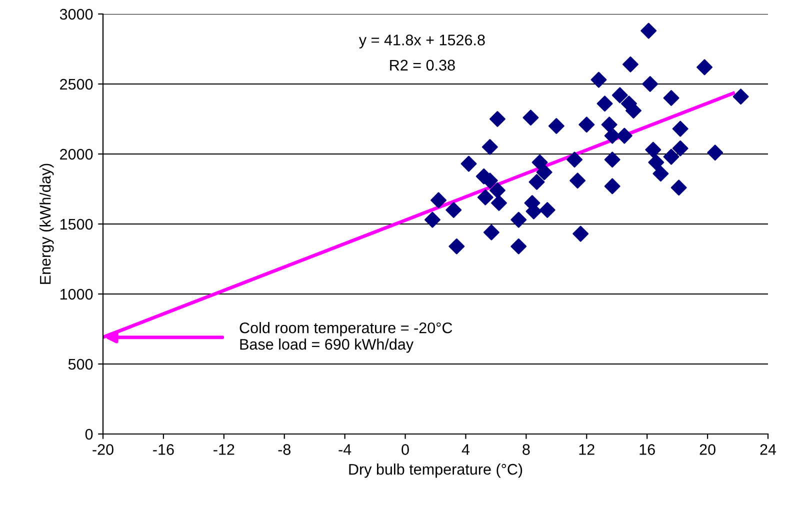  Describe the element at coordinates (526, 449) in the screenshot. I see `x-tick-label: 8` at that location.